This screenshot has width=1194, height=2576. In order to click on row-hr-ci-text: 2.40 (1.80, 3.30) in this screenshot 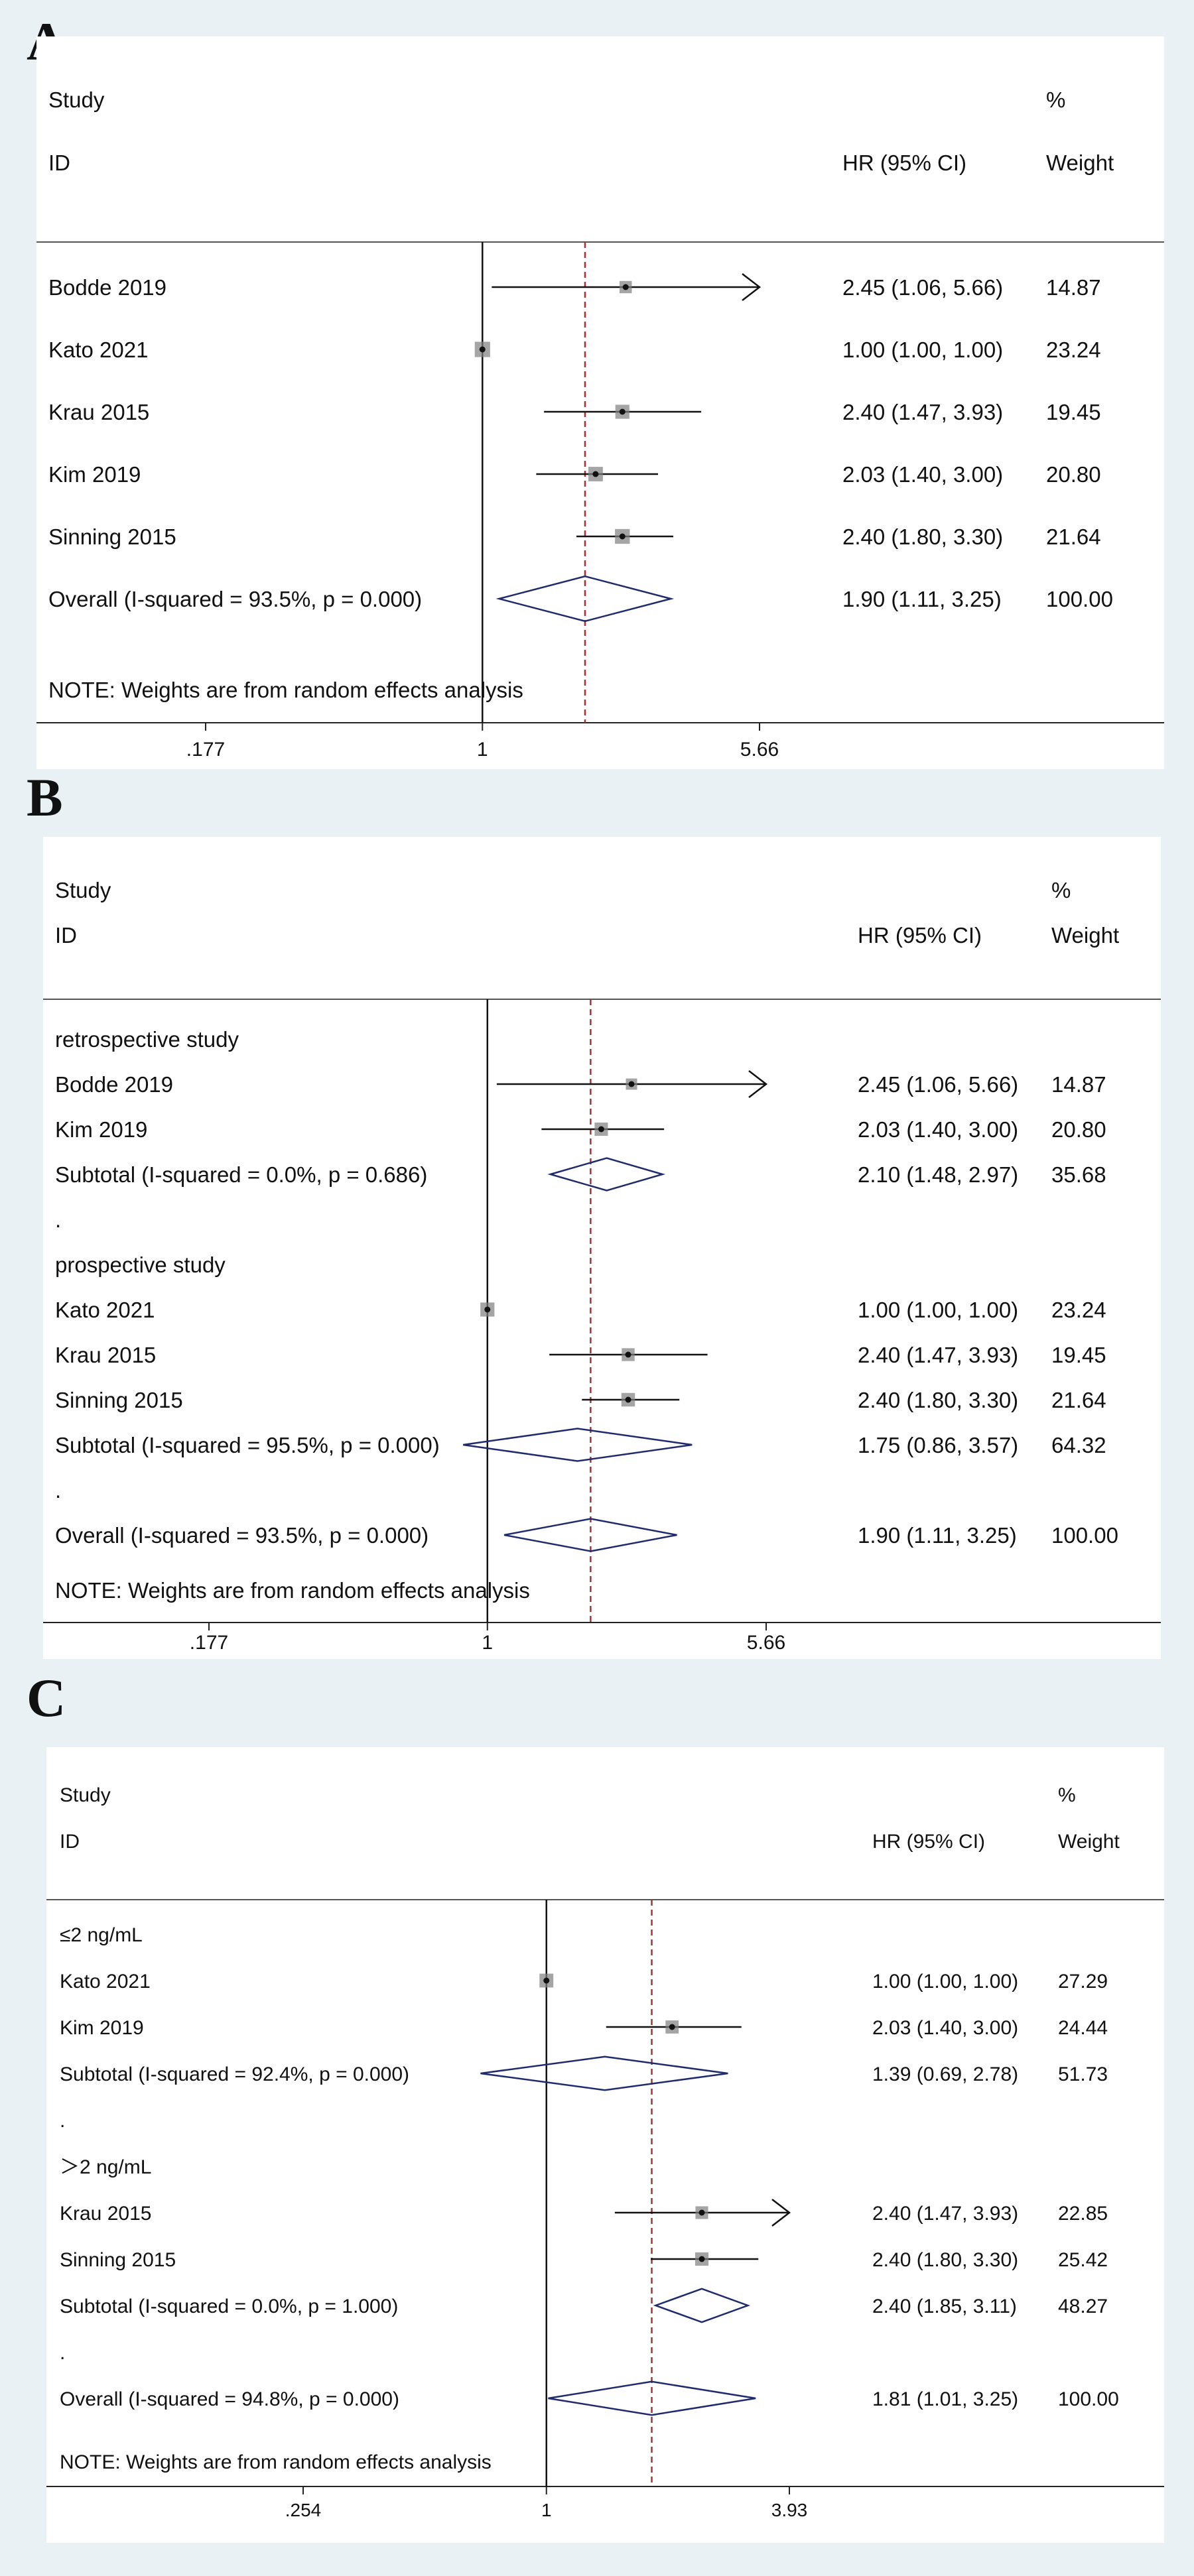, I will do `click(923, 536)`.